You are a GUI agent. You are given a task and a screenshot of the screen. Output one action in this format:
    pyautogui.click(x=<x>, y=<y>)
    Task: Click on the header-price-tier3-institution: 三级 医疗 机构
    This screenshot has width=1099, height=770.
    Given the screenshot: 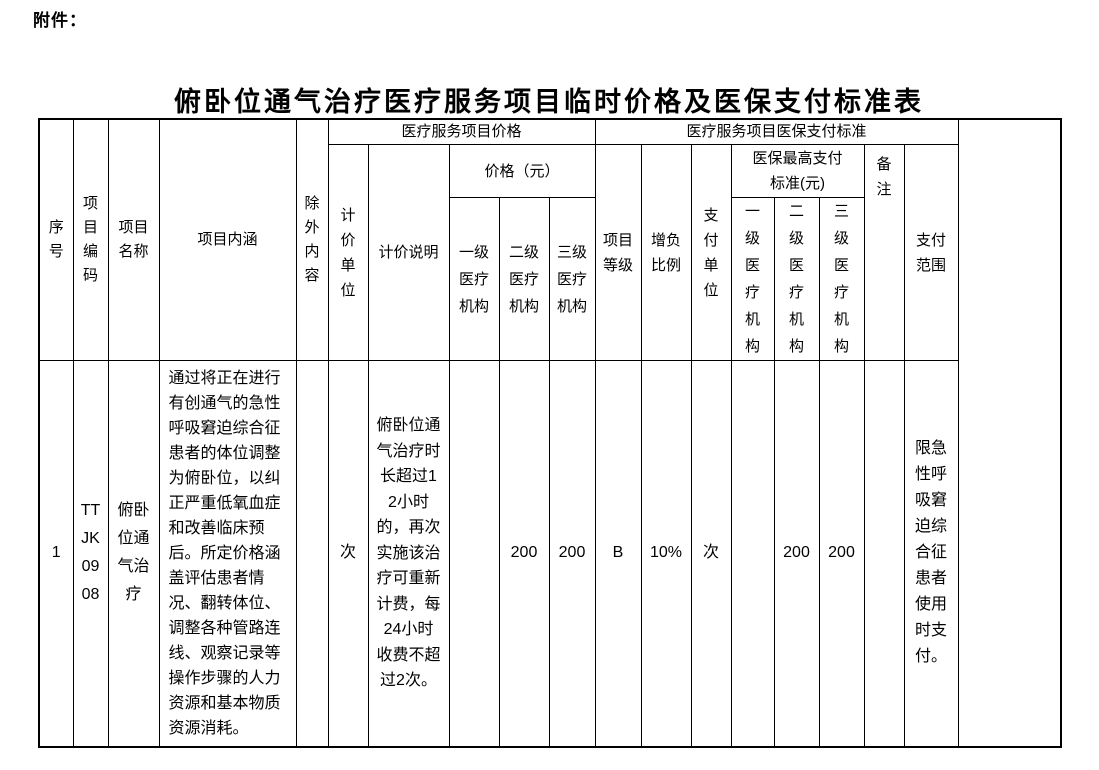 What is the action you would take?
    pyautogui.click(x=572, y=279)
    